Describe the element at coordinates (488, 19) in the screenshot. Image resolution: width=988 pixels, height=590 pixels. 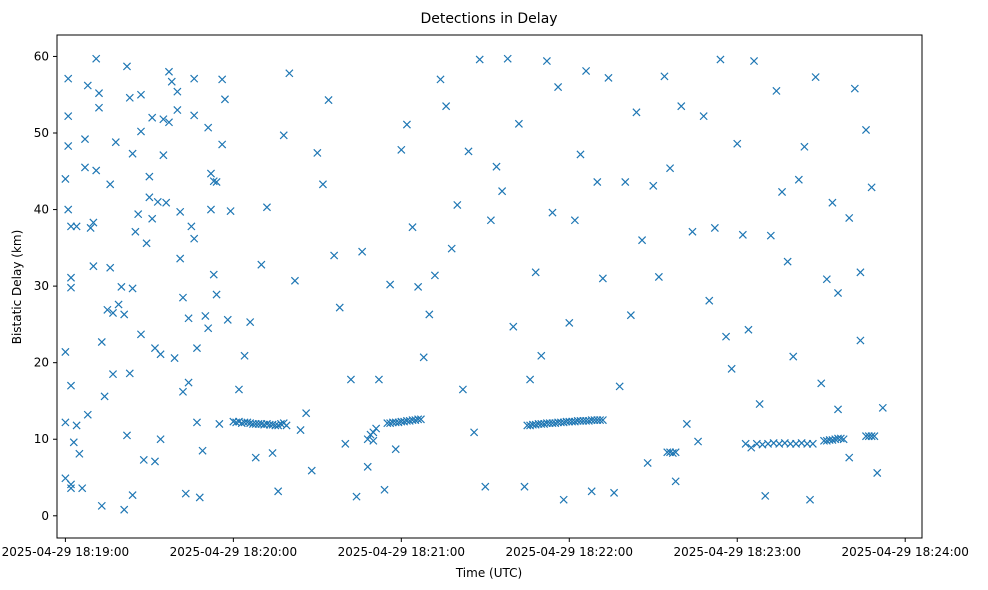
I see `chart-title: Detections in Delay` at that location.